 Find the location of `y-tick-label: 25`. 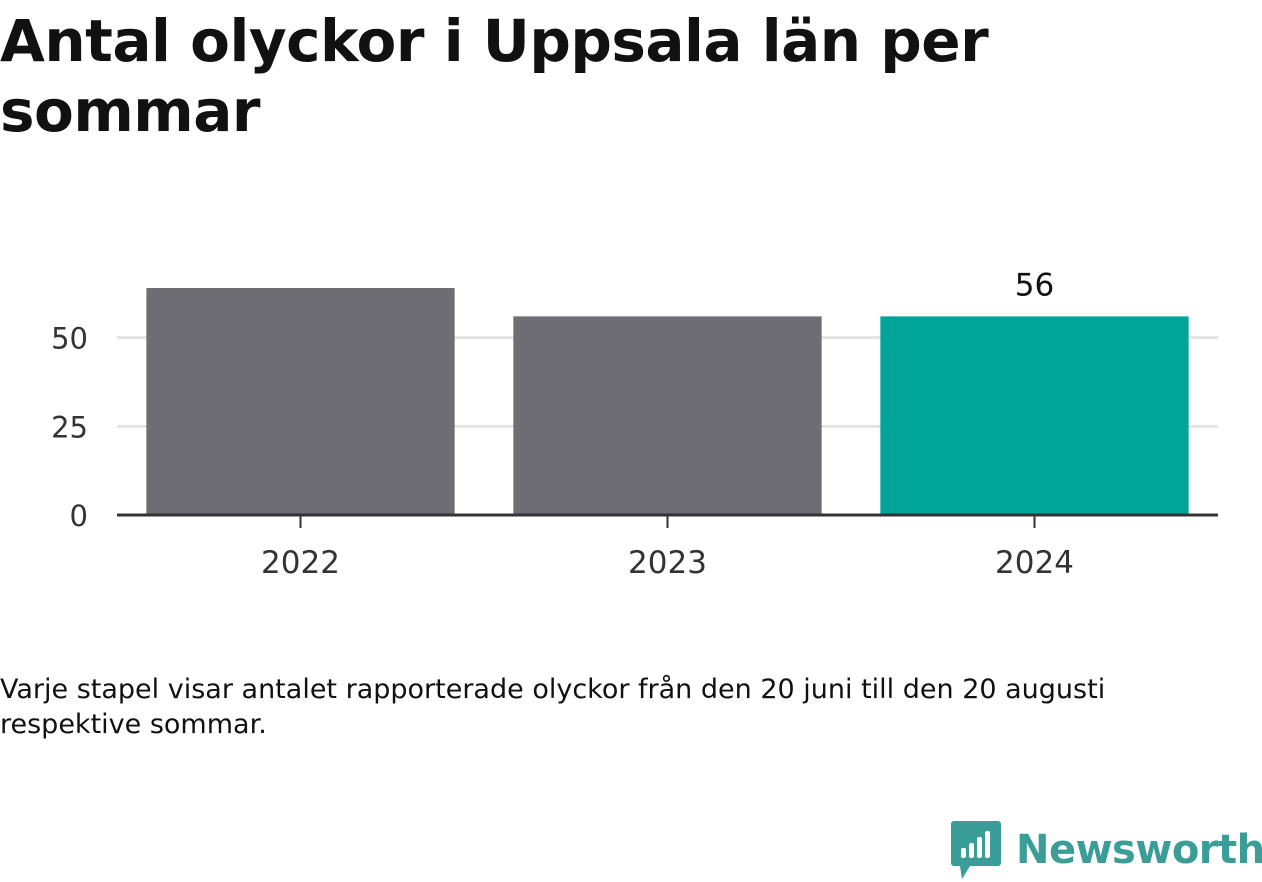

y-tick-label: 25 is located at coordinates (69, 427).